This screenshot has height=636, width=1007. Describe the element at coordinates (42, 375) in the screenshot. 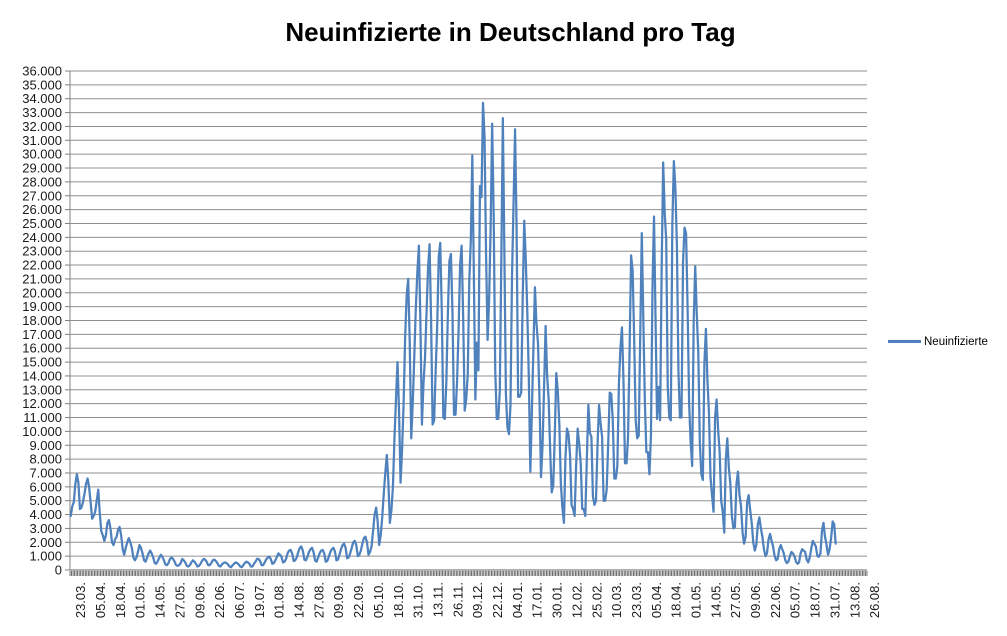

I see `y-axis-label: 14.000` at that location.